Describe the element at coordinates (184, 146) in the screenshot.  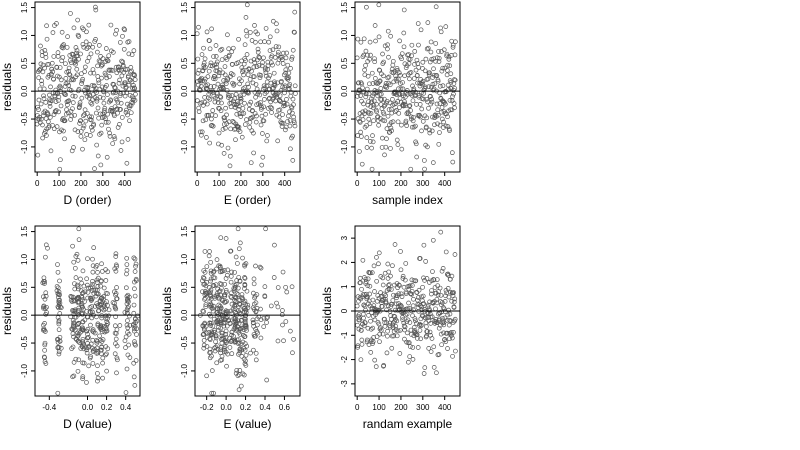
I see `y-tick-label: -1.0` at that location.